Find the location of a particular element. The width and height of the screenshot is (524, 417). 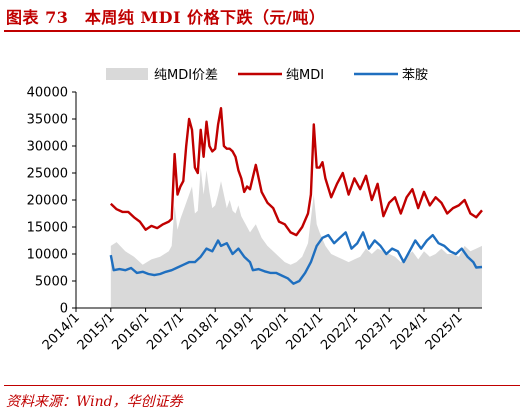

x-tick-label: 2021/1 is located at coordinates (304, 331).